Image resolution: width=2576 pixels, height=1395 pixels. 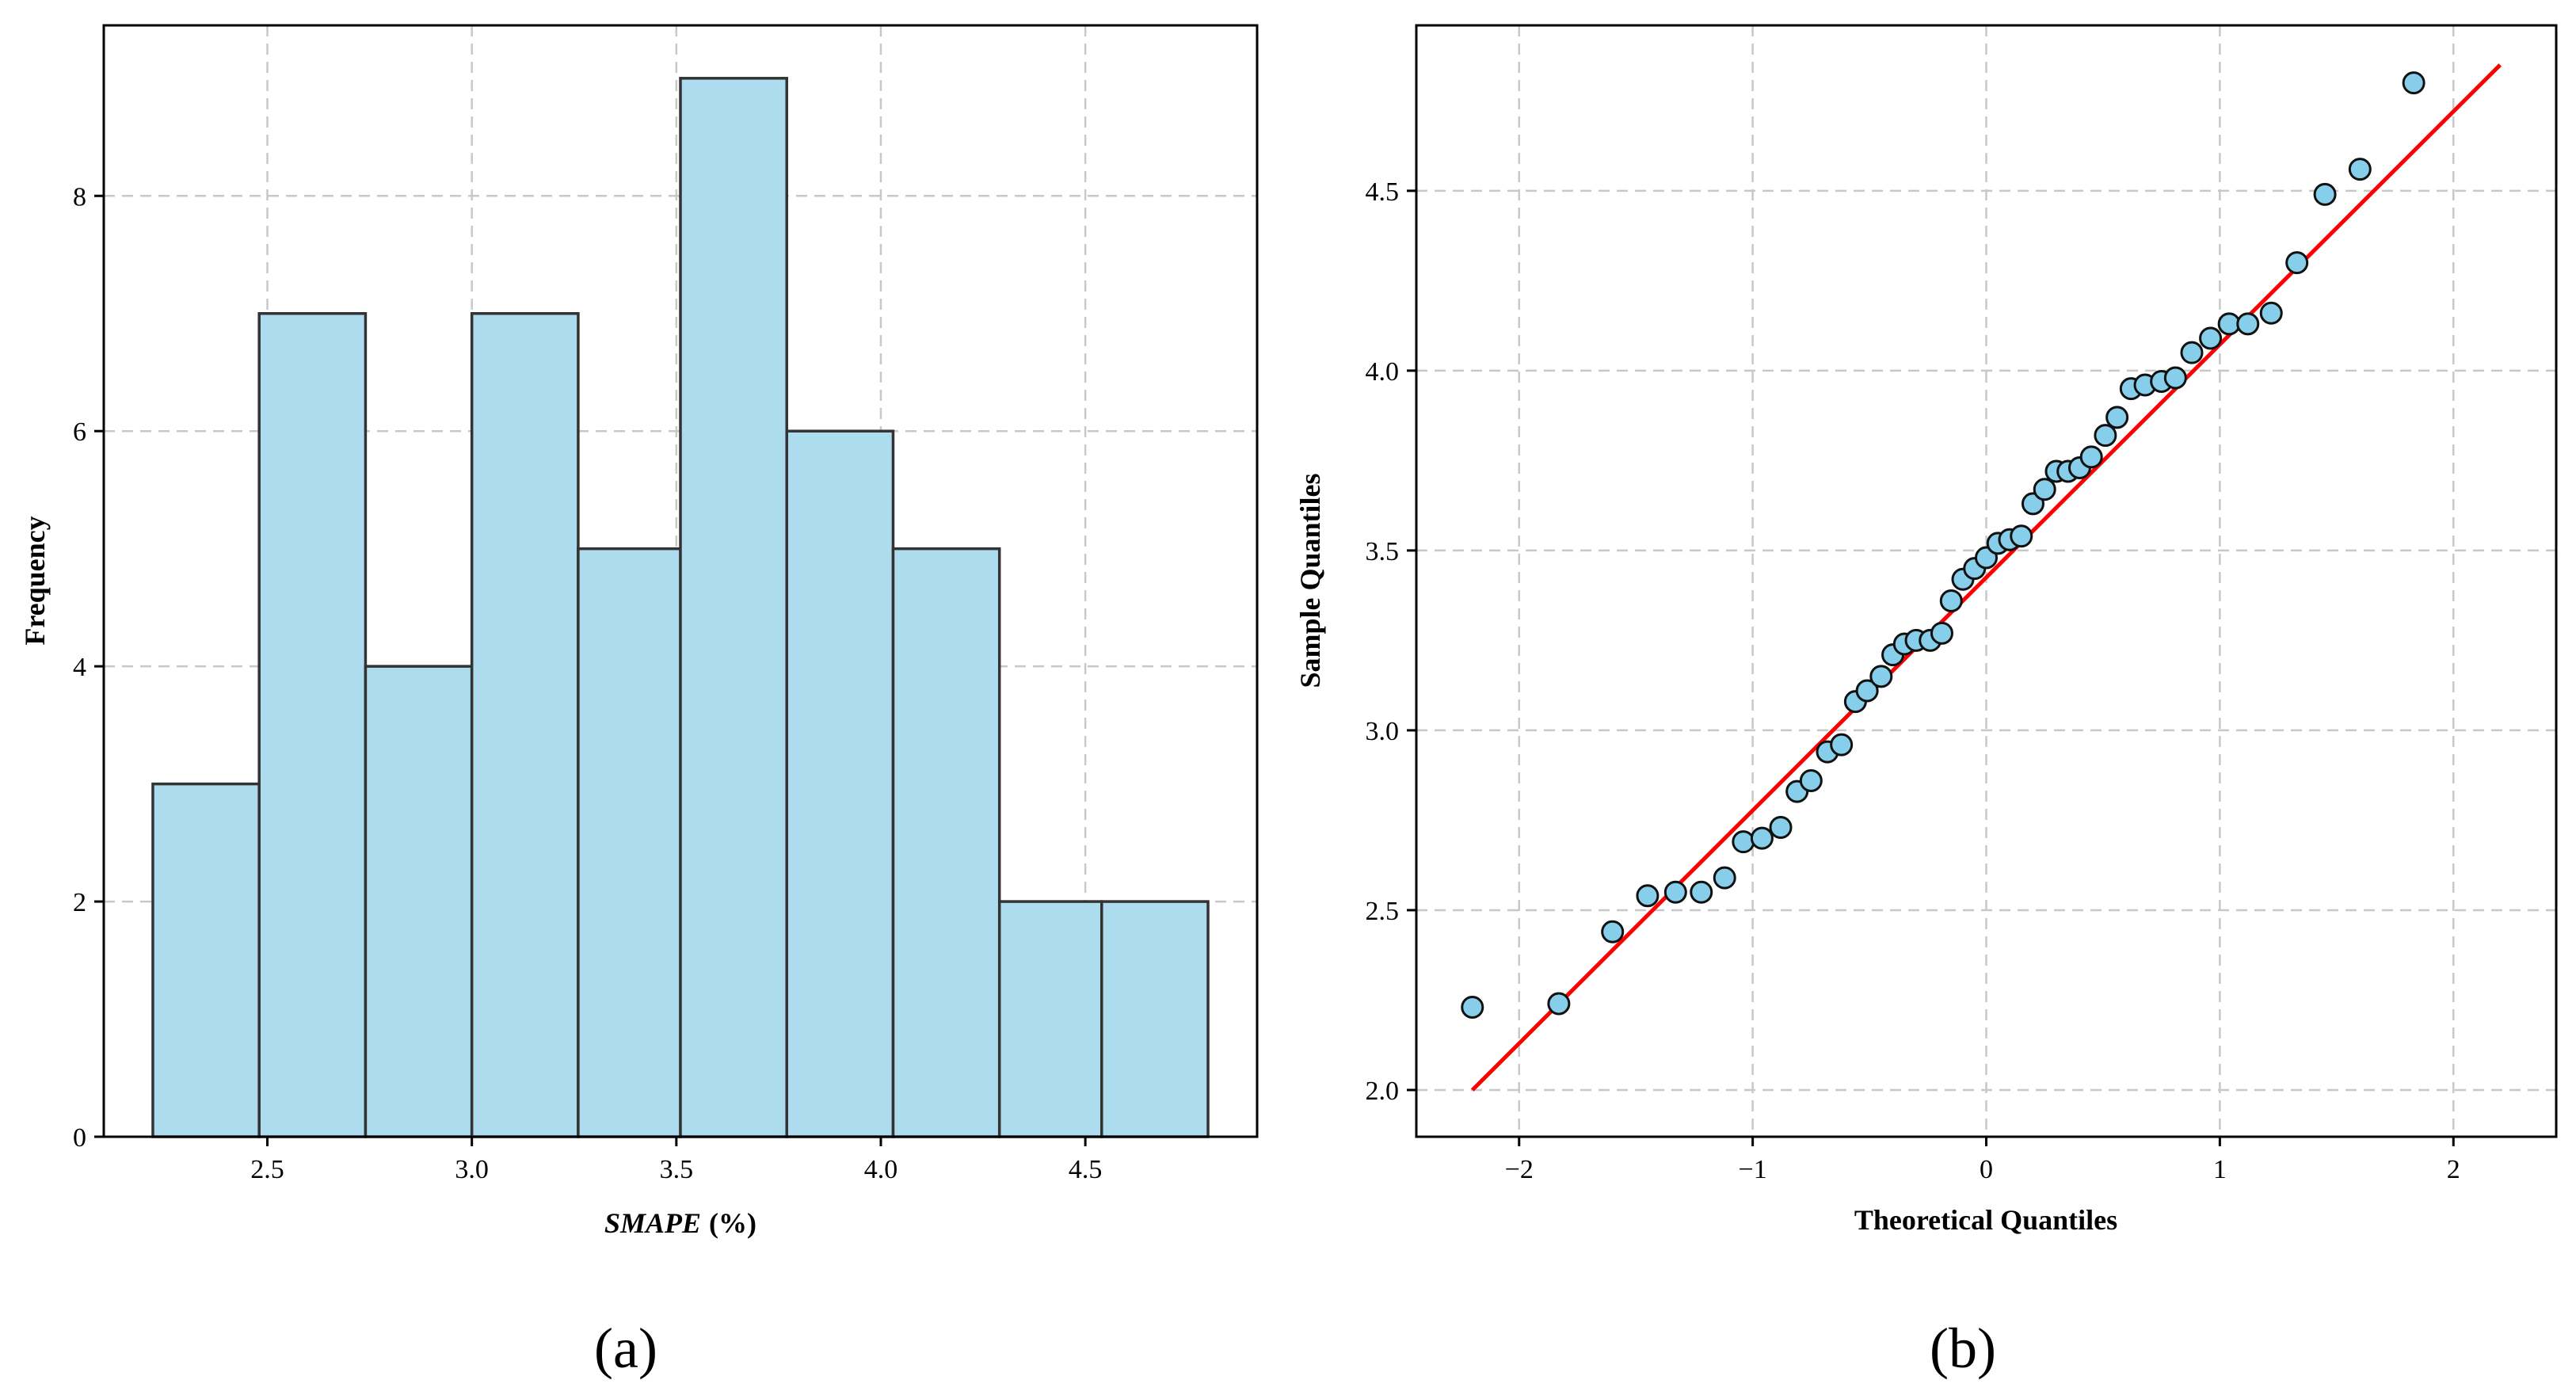 What do you see at coordinates (1383, 731) in the screenshot?
I see `qq-y-tick-label: 3.0` at bounding box center [1383, 731].